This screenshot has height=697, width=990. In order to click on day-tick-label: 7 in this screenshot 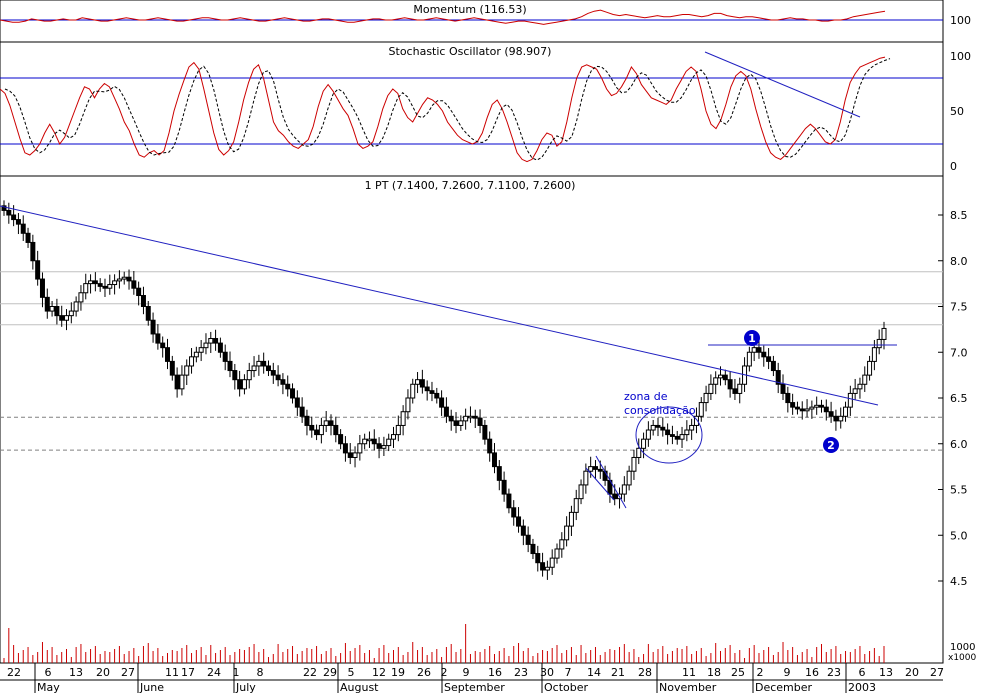, I will do `click(568, 672)`.